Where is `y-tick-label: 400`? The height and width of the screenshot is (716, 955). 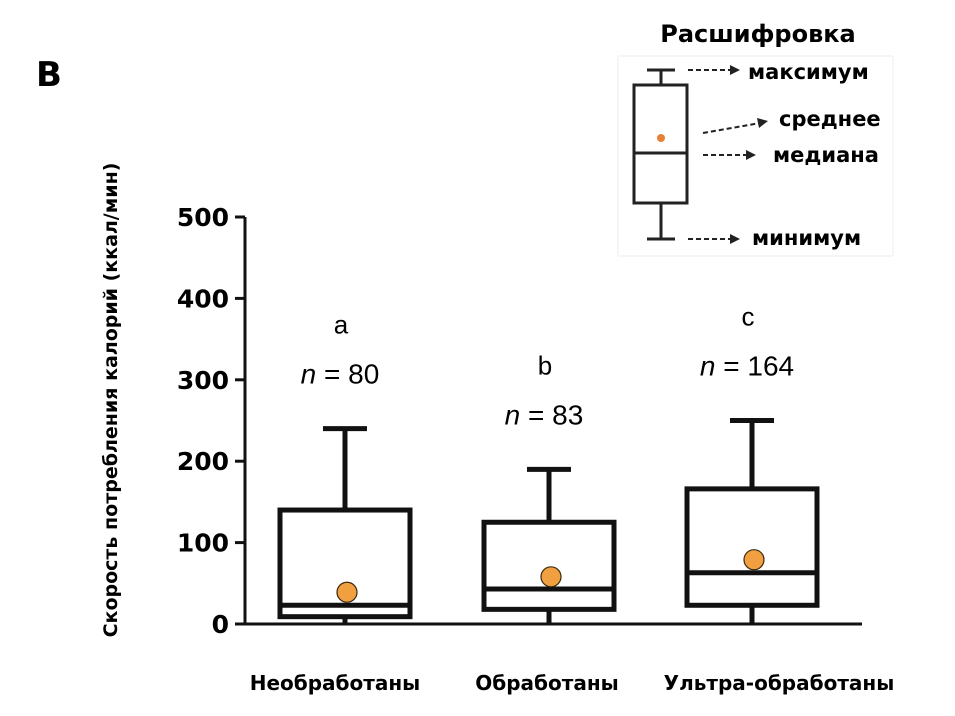
y-tick-label: 400 is located at coordinates (203, 298).